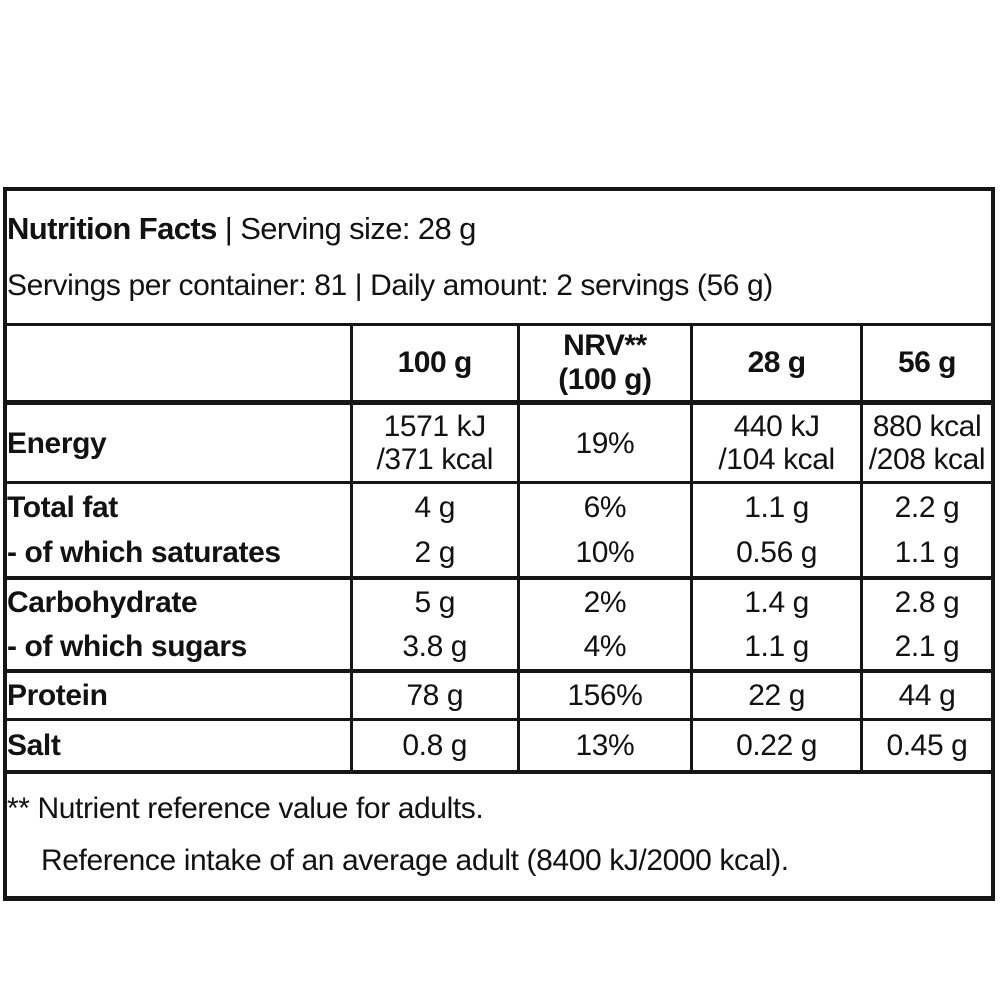 This screenshot has width=1000, height=1000. I want to click on carb-per-28g: 1.4 g 1.1 g, so click(776, 625).